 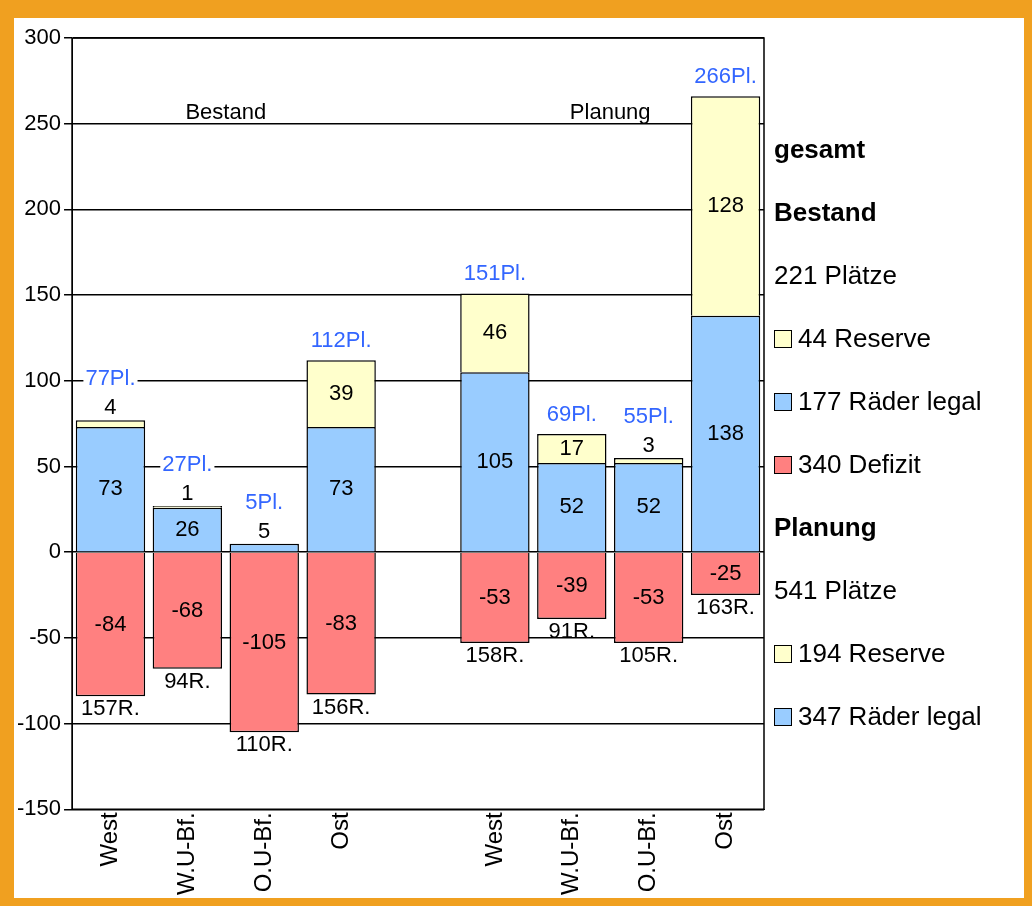 What do you see at coordinates (571, 414) in the screenshot?
I see `annotation: 69Pl.` at bounding box center [571, 414].